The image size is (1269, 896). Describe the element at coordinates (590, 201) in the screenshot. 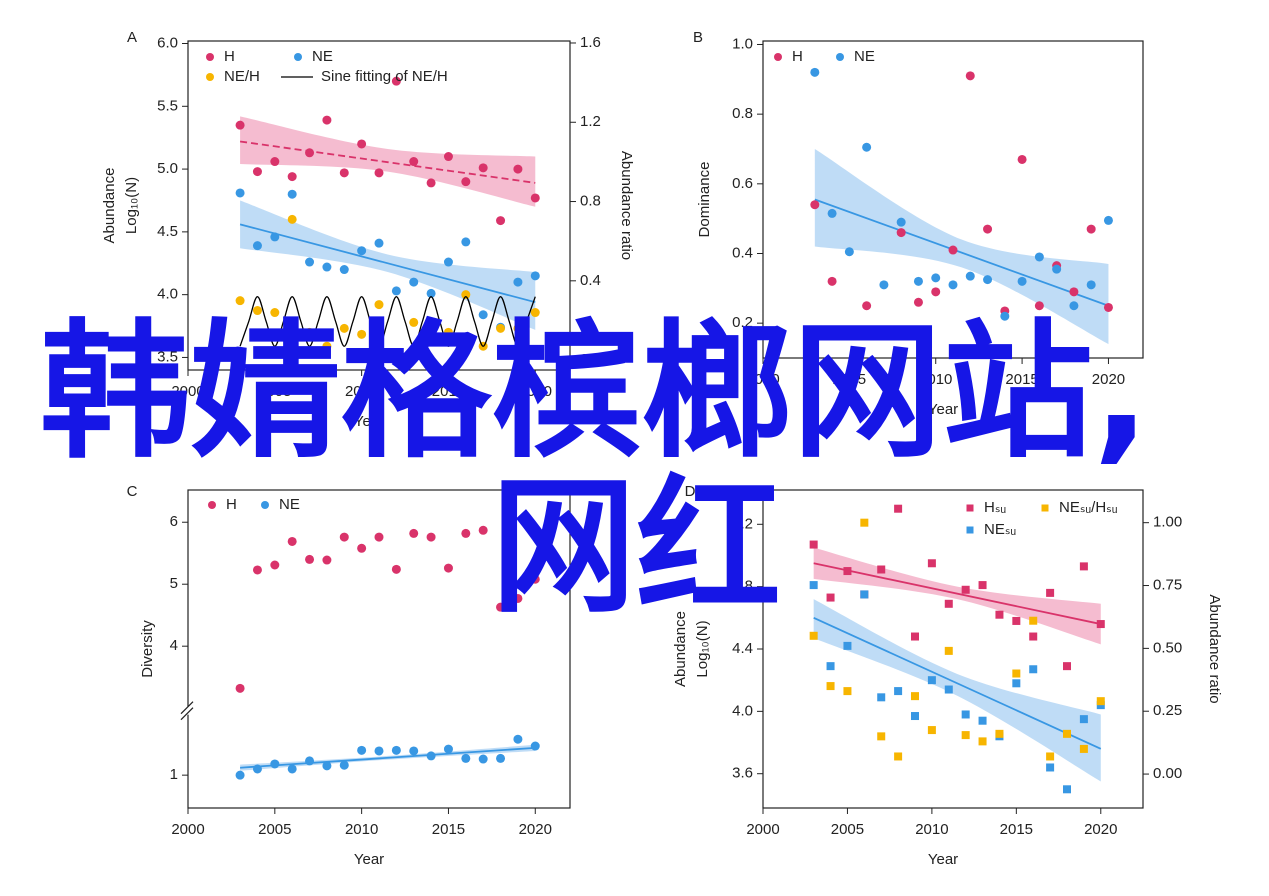

I see `y2-tick-label: 0.8` at that location.